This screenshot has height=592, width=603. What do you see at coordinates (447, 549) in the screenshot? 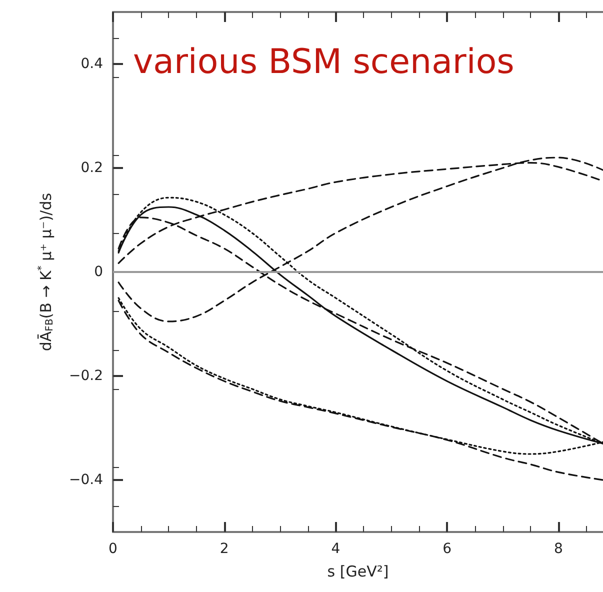
I see `x-tick-label: 6` at bounding box center [447, 549].